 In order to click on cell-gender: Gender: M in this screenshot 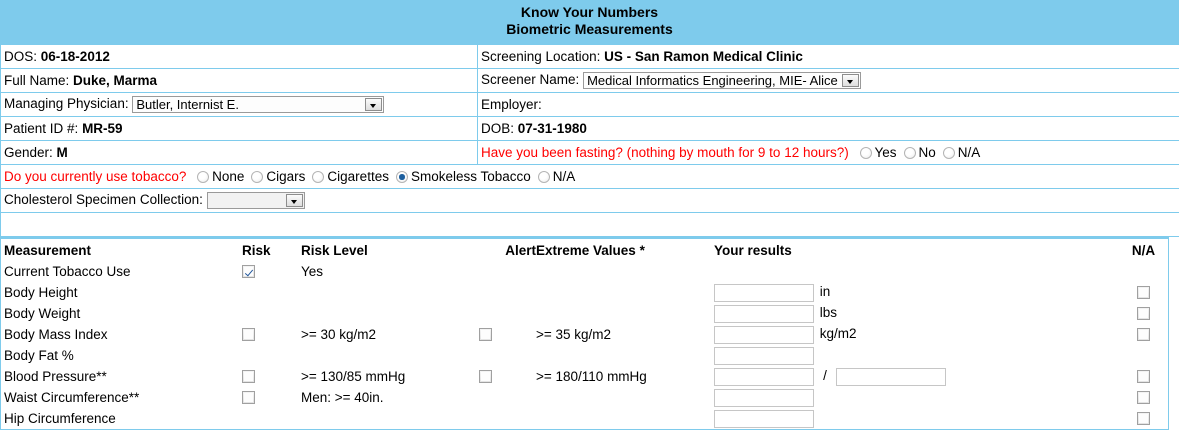, I will do `click(239, 153)`.